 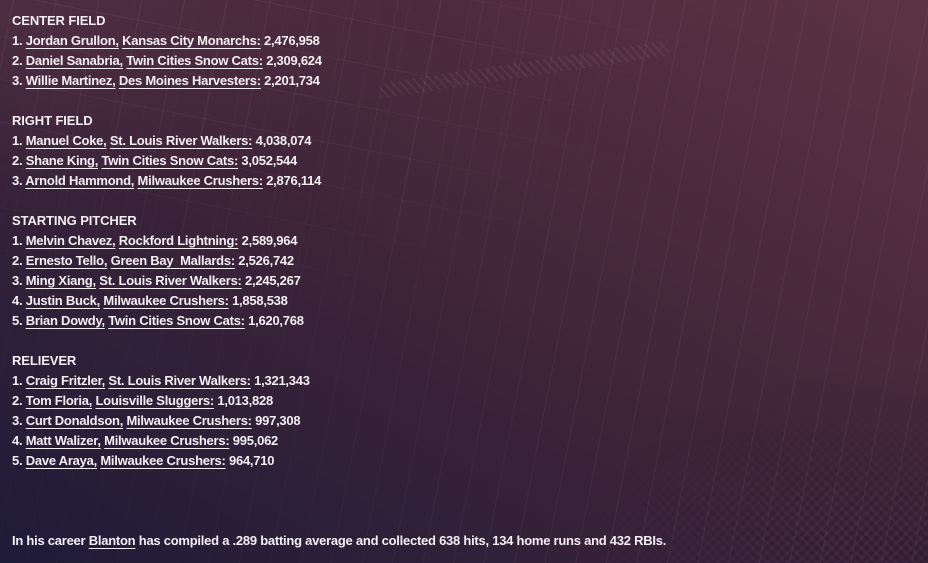 I want to click on player-link: Melvin Chavez,, so click(x=70, y=240).